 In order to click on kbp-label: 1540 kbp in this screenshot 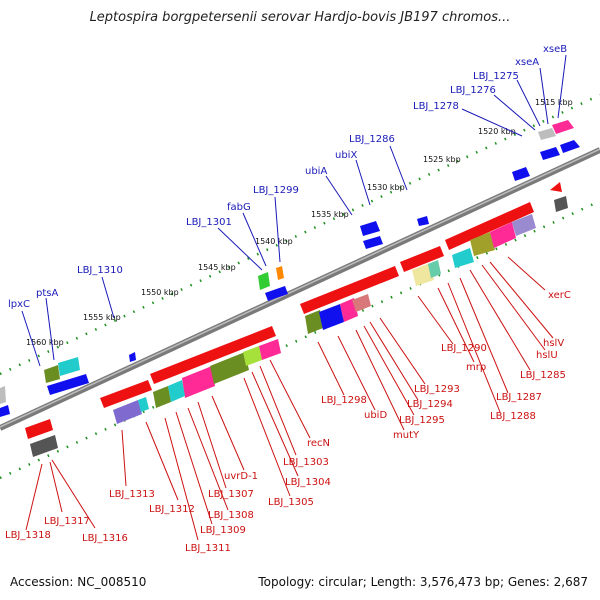, I will do `click(274, 241)`.